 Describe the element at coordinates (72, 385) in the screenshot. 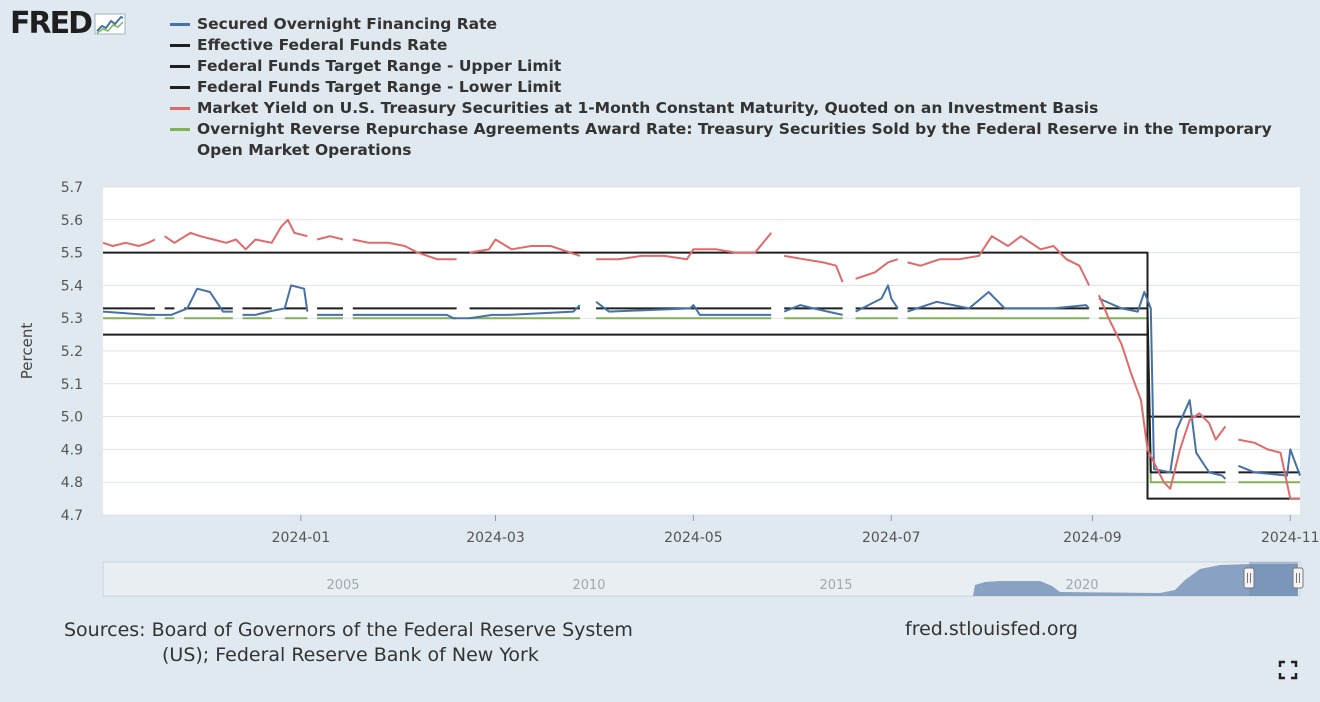

I see `y-tick-label: 5.1` at that location.